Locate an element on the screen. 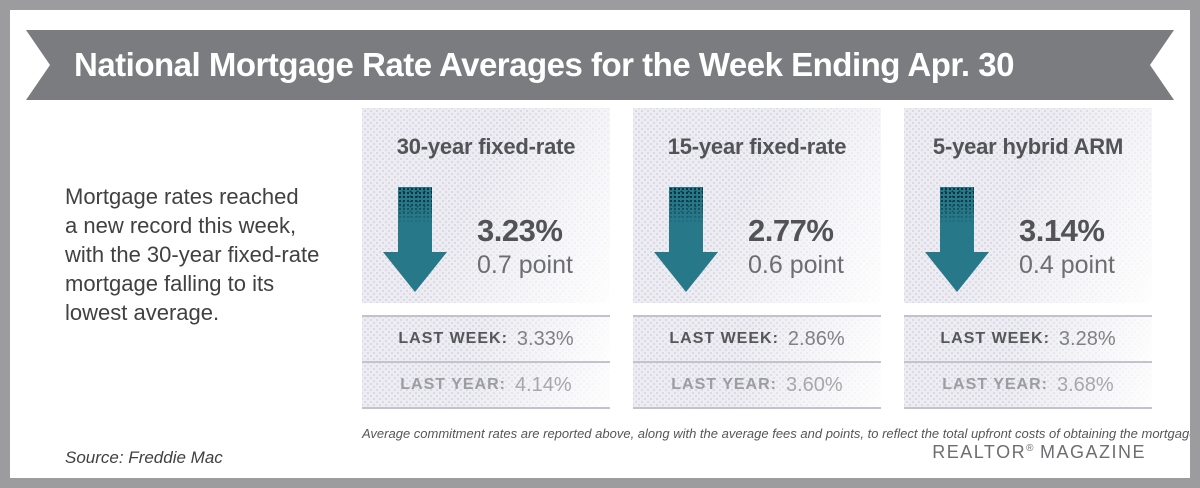  rate-panel: 5-year hybrid ARM 3.14% 0.4 point is located at coordinates (1028, 205).